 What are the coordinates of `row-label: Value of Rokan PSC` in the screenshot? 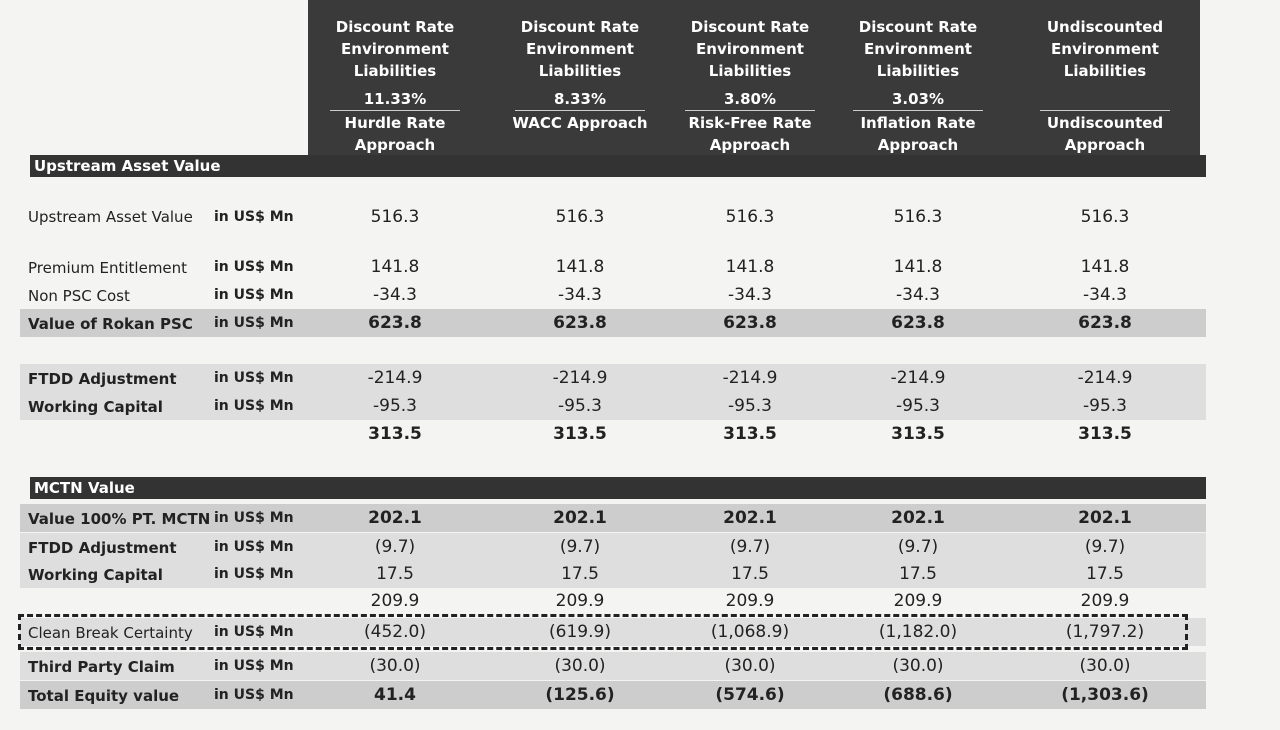 It's located at (110, 324).